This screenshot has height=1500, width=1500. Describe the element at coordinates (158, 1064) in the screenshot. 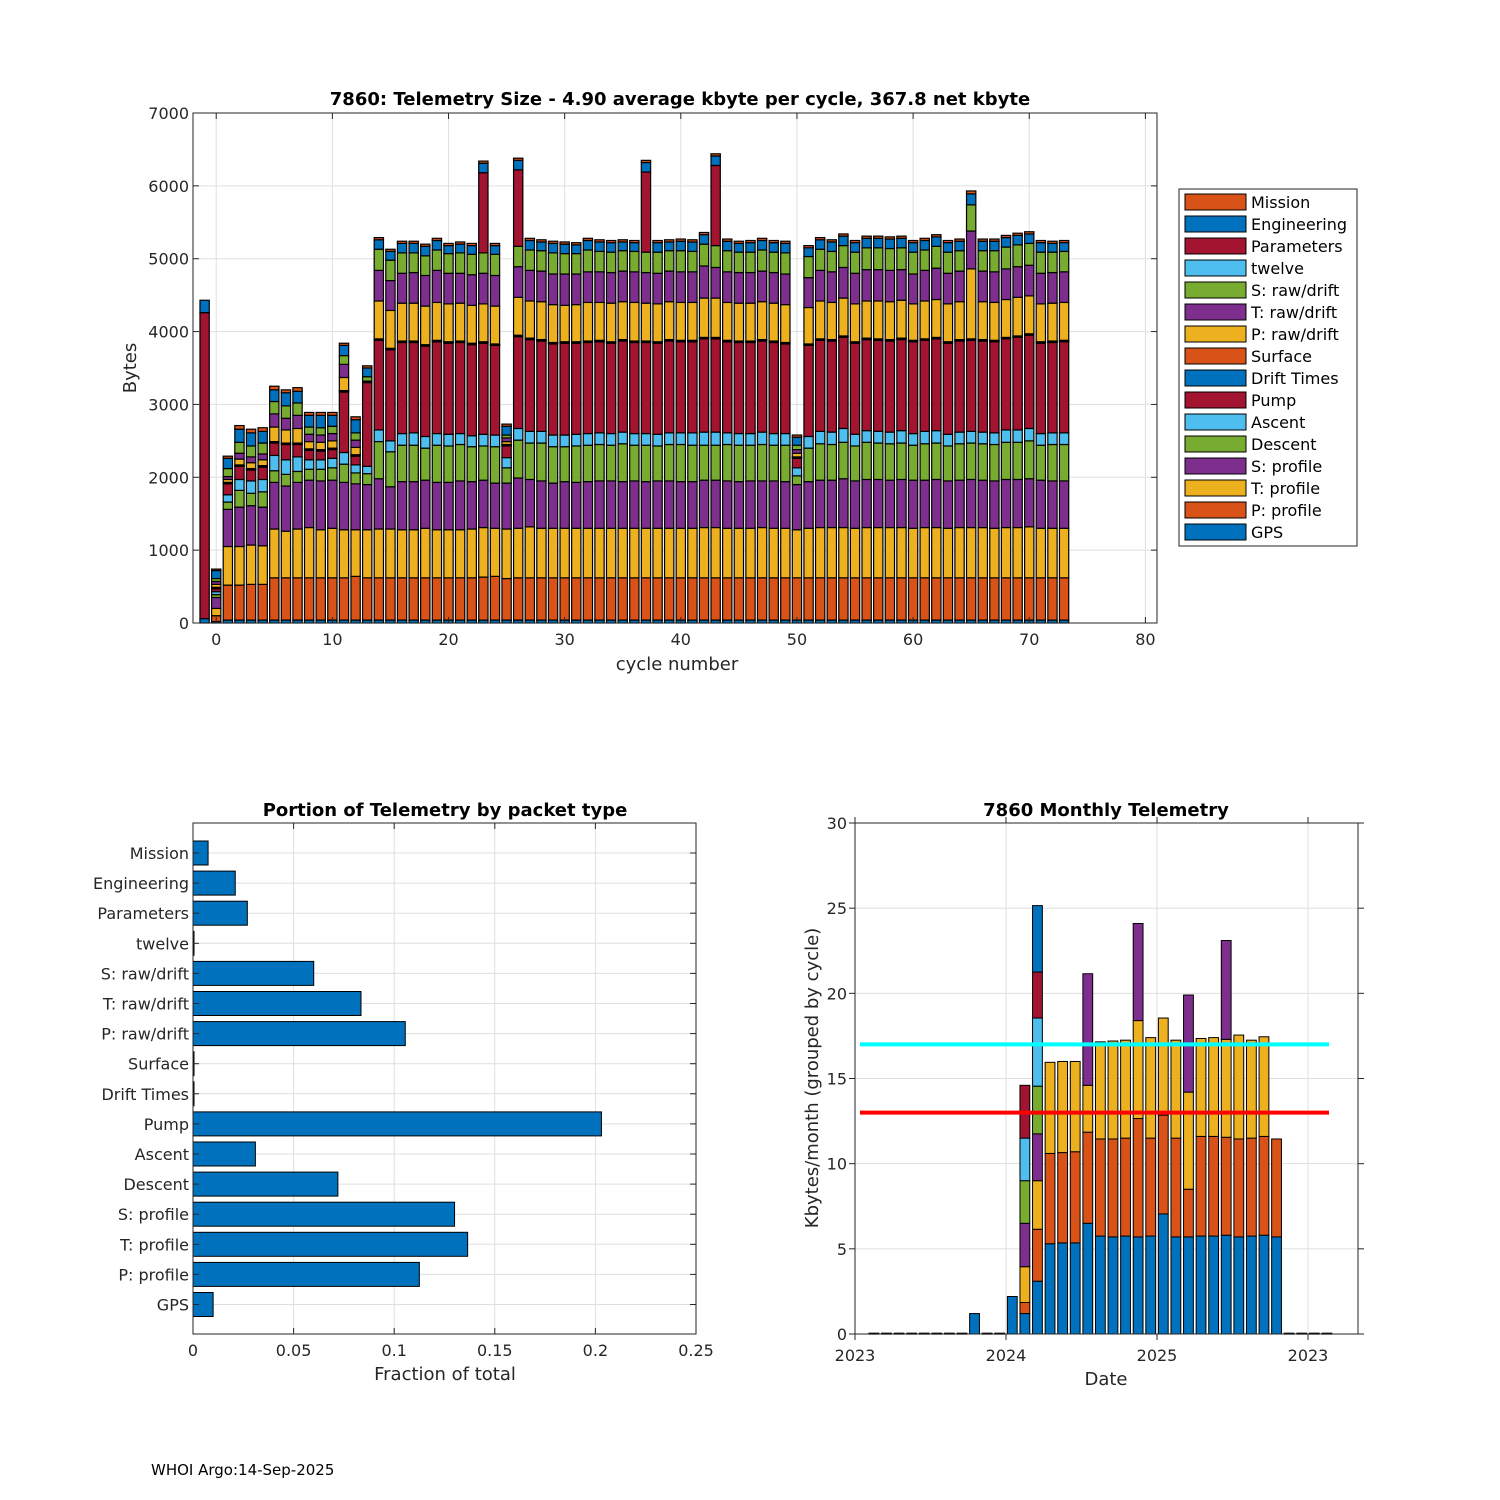

I see `y-tick-label: Surface` at that location.